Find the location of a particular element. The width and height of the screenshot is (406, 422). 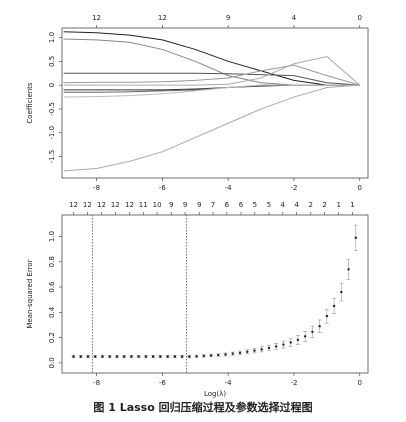

y-tick-label: -1.0 is located at coordinates (52, 133).